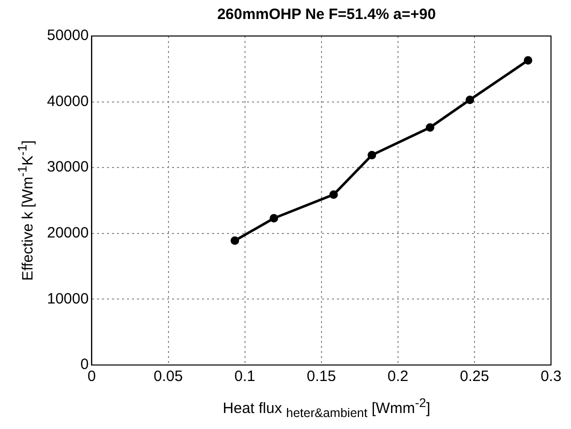 This screenshot has height=429, width=571. What do you see at coordinates (326, 14) in the screenshot?
I see `chart-title: 260mmOHP Ne F=51.4% a=+90` at bounding box center [326, 14].